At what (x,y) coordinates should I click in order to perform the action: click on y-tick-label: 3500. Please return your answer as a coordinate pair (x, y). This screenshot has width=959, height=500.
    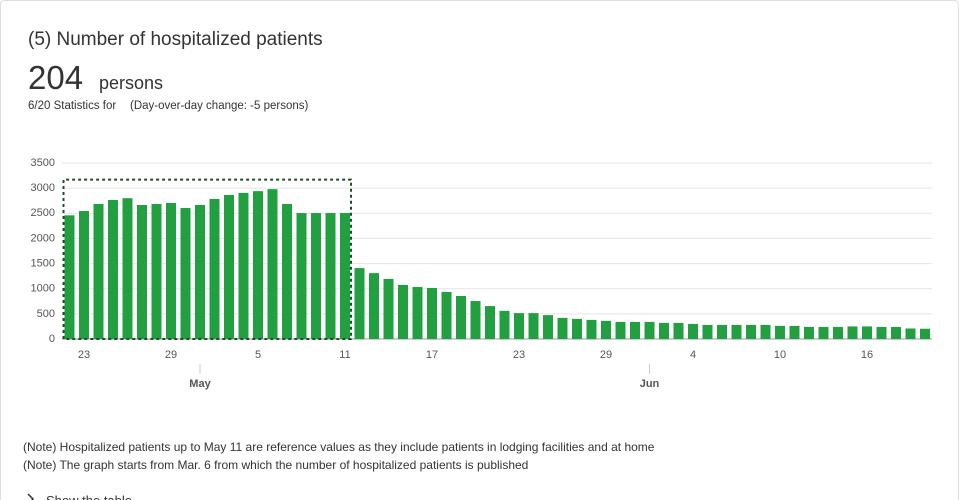
    Looking at the image, I should click on (43, 163).